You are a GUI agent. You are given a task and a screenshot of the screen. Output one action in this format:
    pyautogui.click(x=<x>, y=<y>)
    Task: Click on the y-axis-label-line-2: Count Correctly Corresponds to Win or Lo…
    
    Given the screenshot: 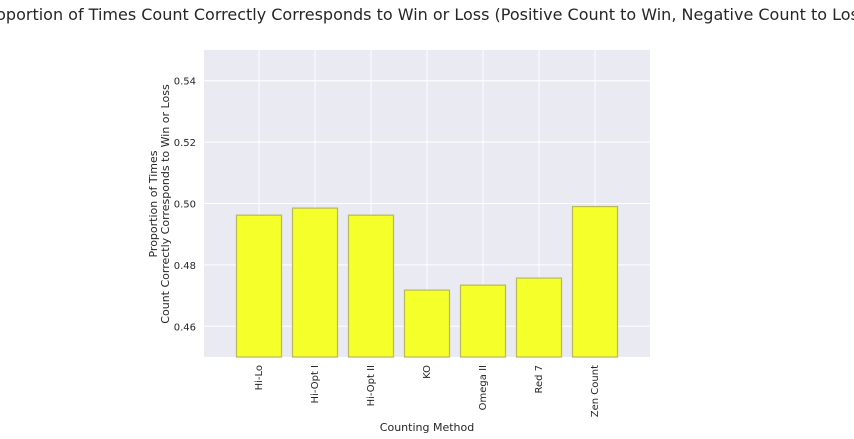 What is the action you would take?
    pyautogui.click(x=165, y=204)
    